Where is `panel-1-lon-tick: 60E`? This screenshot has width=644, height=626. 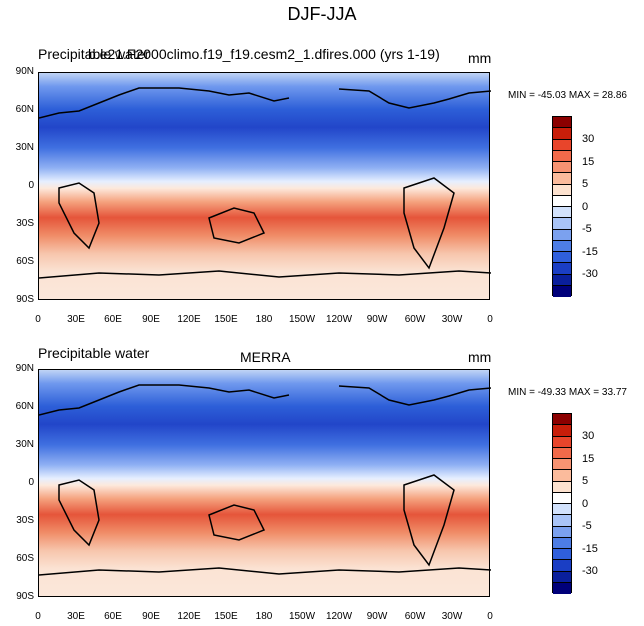 panel-1-lon-tick: 60E is located at coordinates (113, 319).